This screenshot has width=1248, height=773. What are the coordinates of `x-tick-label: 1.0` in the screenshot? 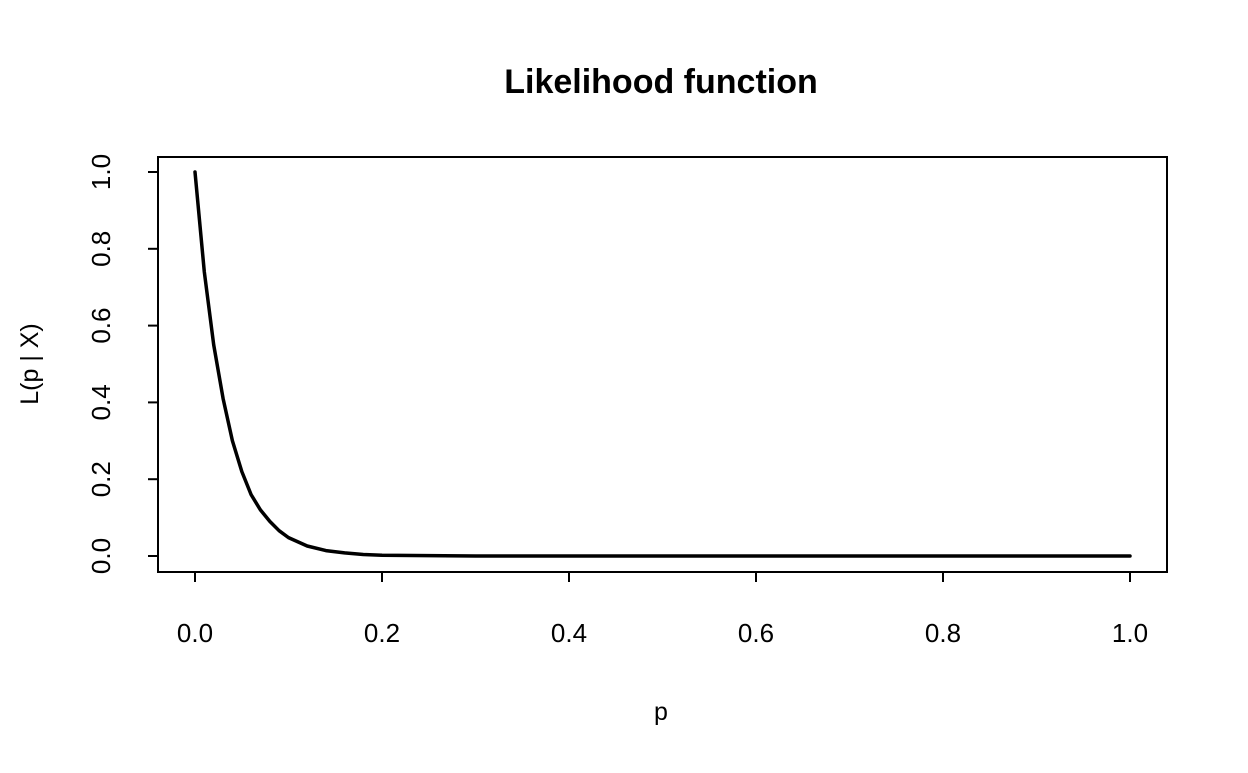 It's located at (1130, 633).